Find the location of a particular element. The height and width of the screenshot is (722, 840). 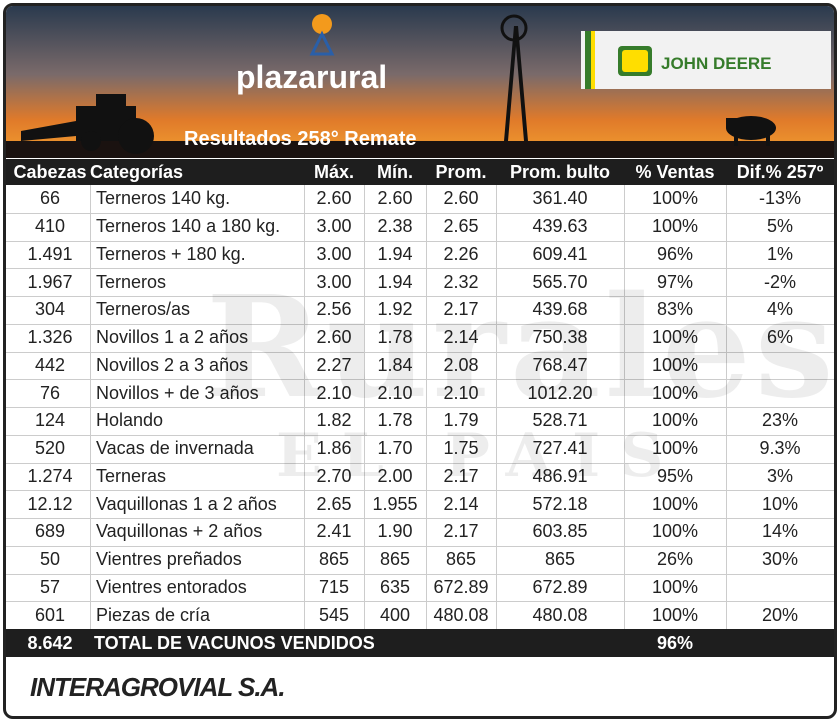

table-cell: Vientres entorados is located at coordinates (171, 586).